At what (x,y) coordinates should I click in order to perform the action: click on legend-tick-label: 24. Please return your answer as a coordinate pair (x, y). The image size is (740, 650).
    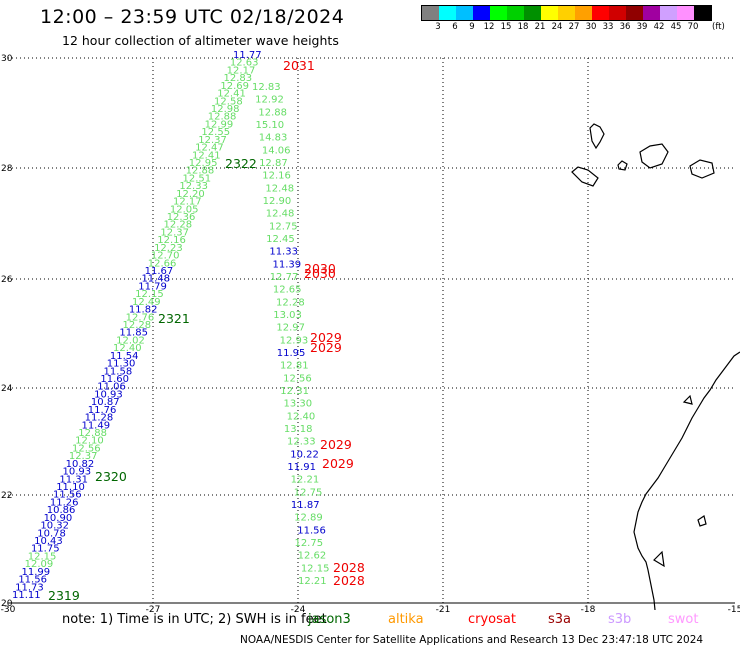
    Looking at the image, I should click on (557, 27).